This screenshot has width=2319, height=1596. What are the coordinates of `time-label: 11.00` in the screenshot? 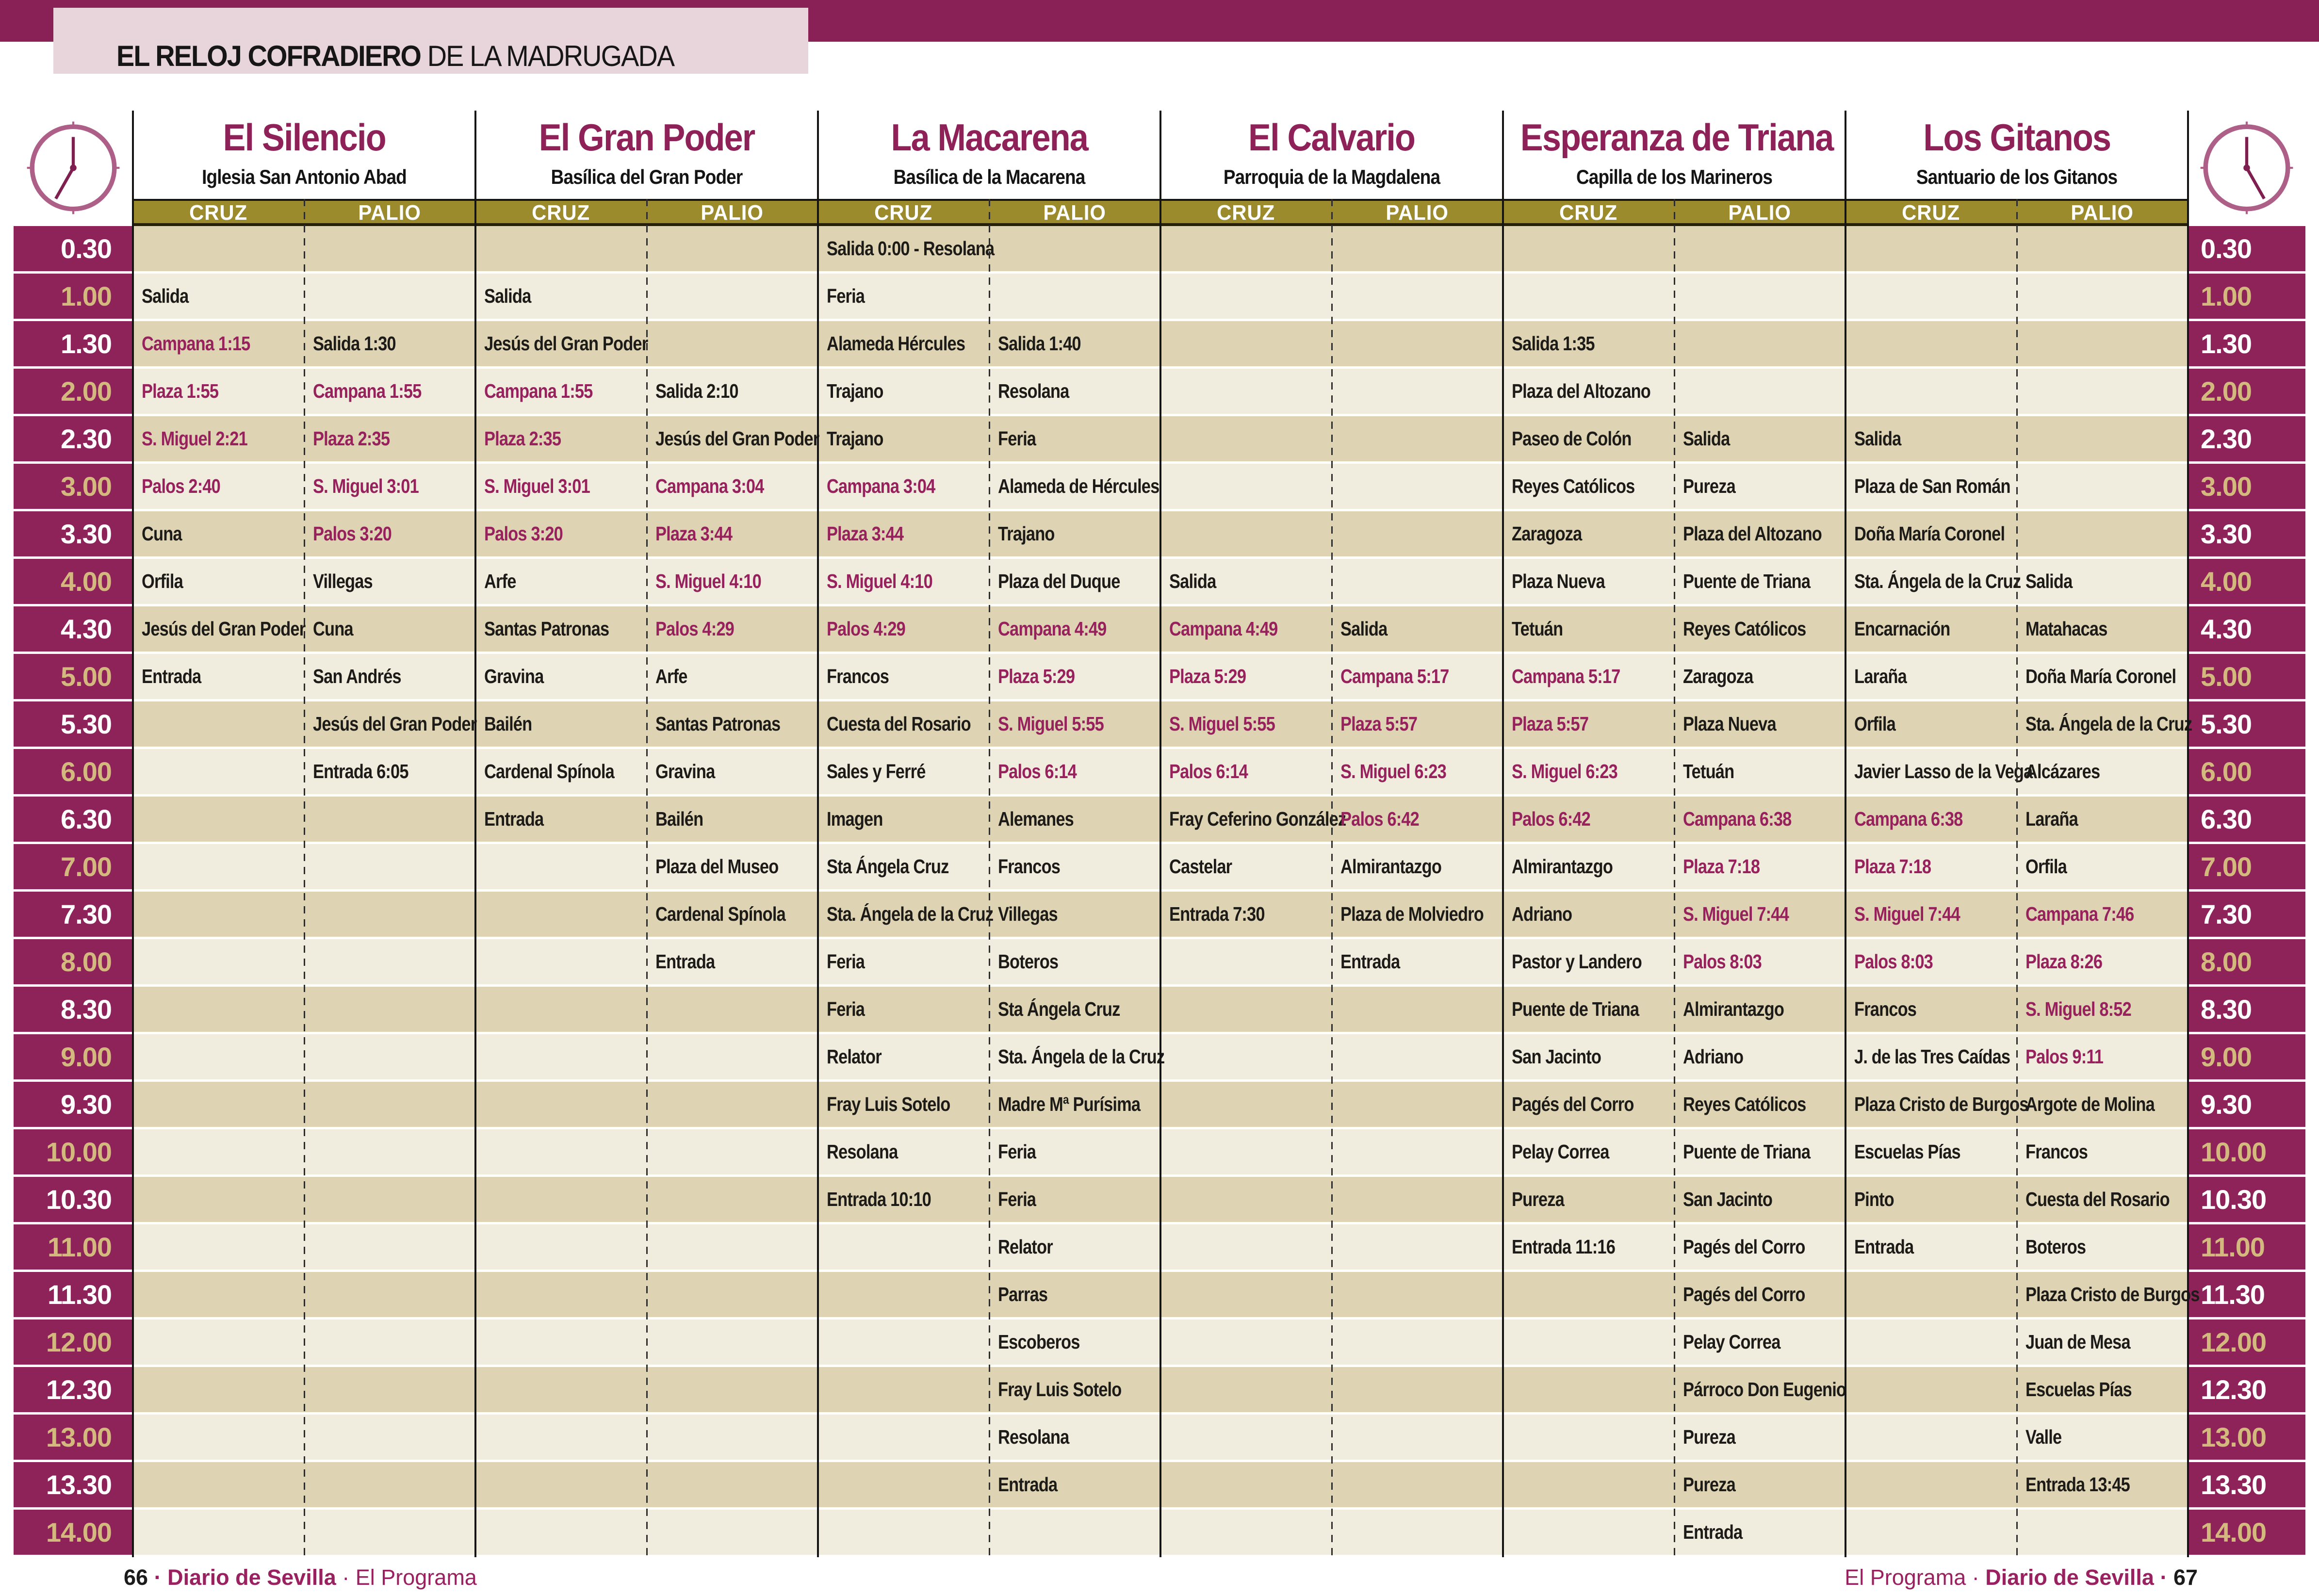 It's located at (79, 1247).